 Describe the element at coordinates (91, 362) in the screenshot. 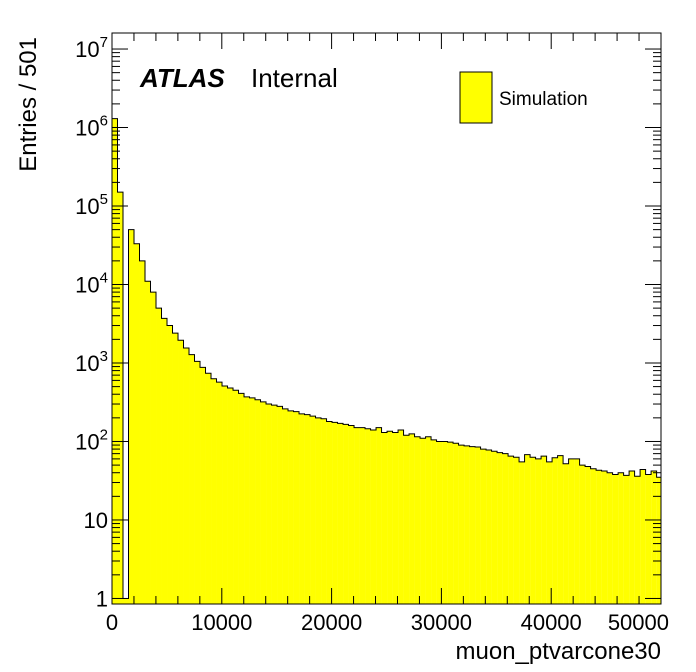

I see `y-tick-label: 10³` at that location.